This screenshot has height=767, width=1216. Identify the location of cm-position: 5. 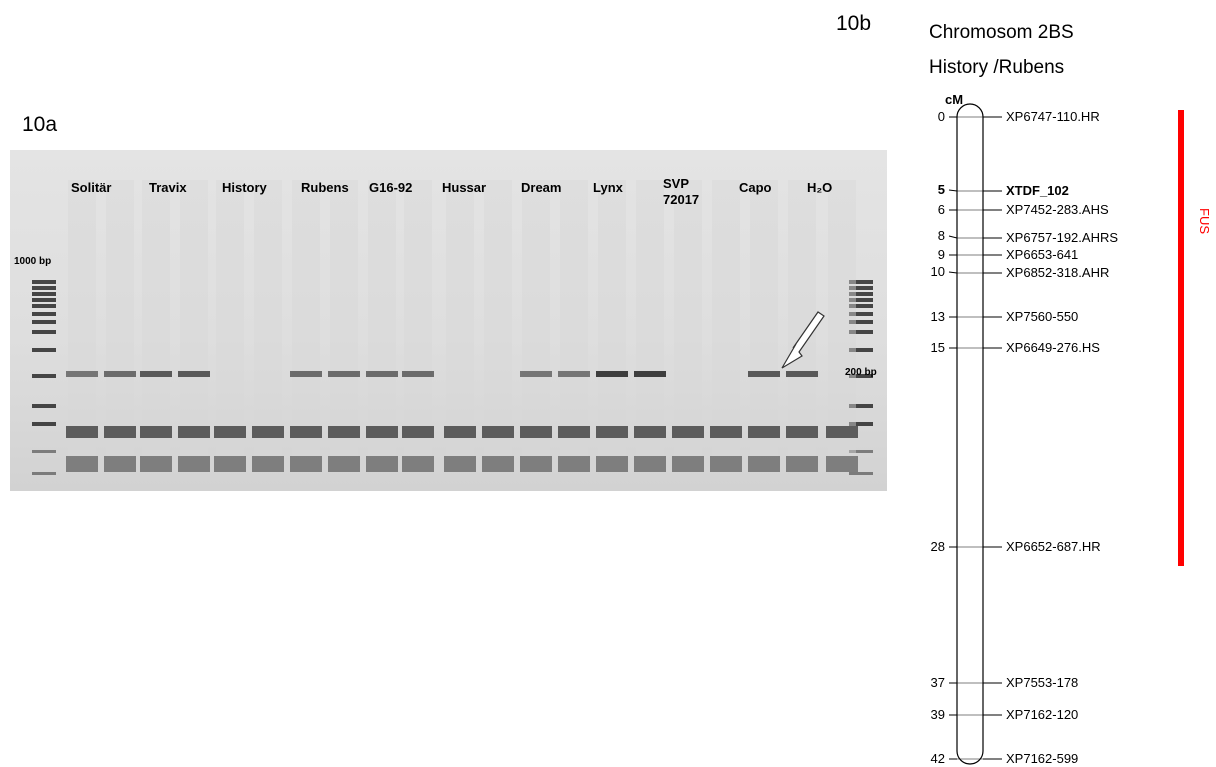
(941, 189).